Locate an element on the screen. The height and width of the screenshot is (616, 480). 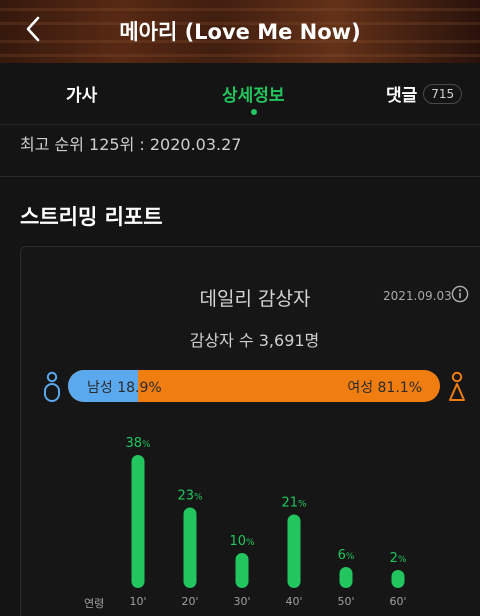
tab-lyrics: 가사 is located at coordinates (81, 93).